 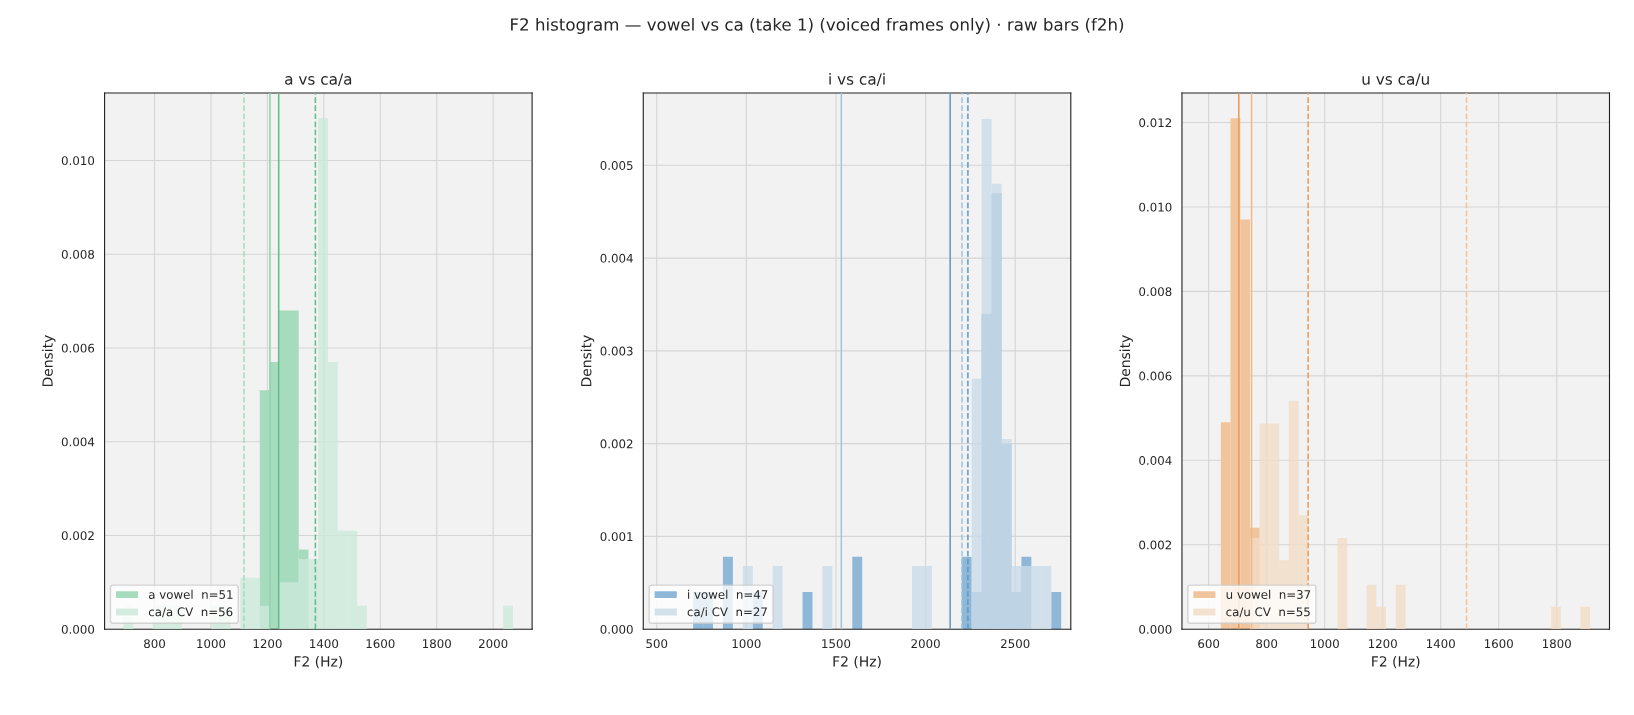 I want to click on legend-label: u vowel n=37, so click(x=1268, y=594).